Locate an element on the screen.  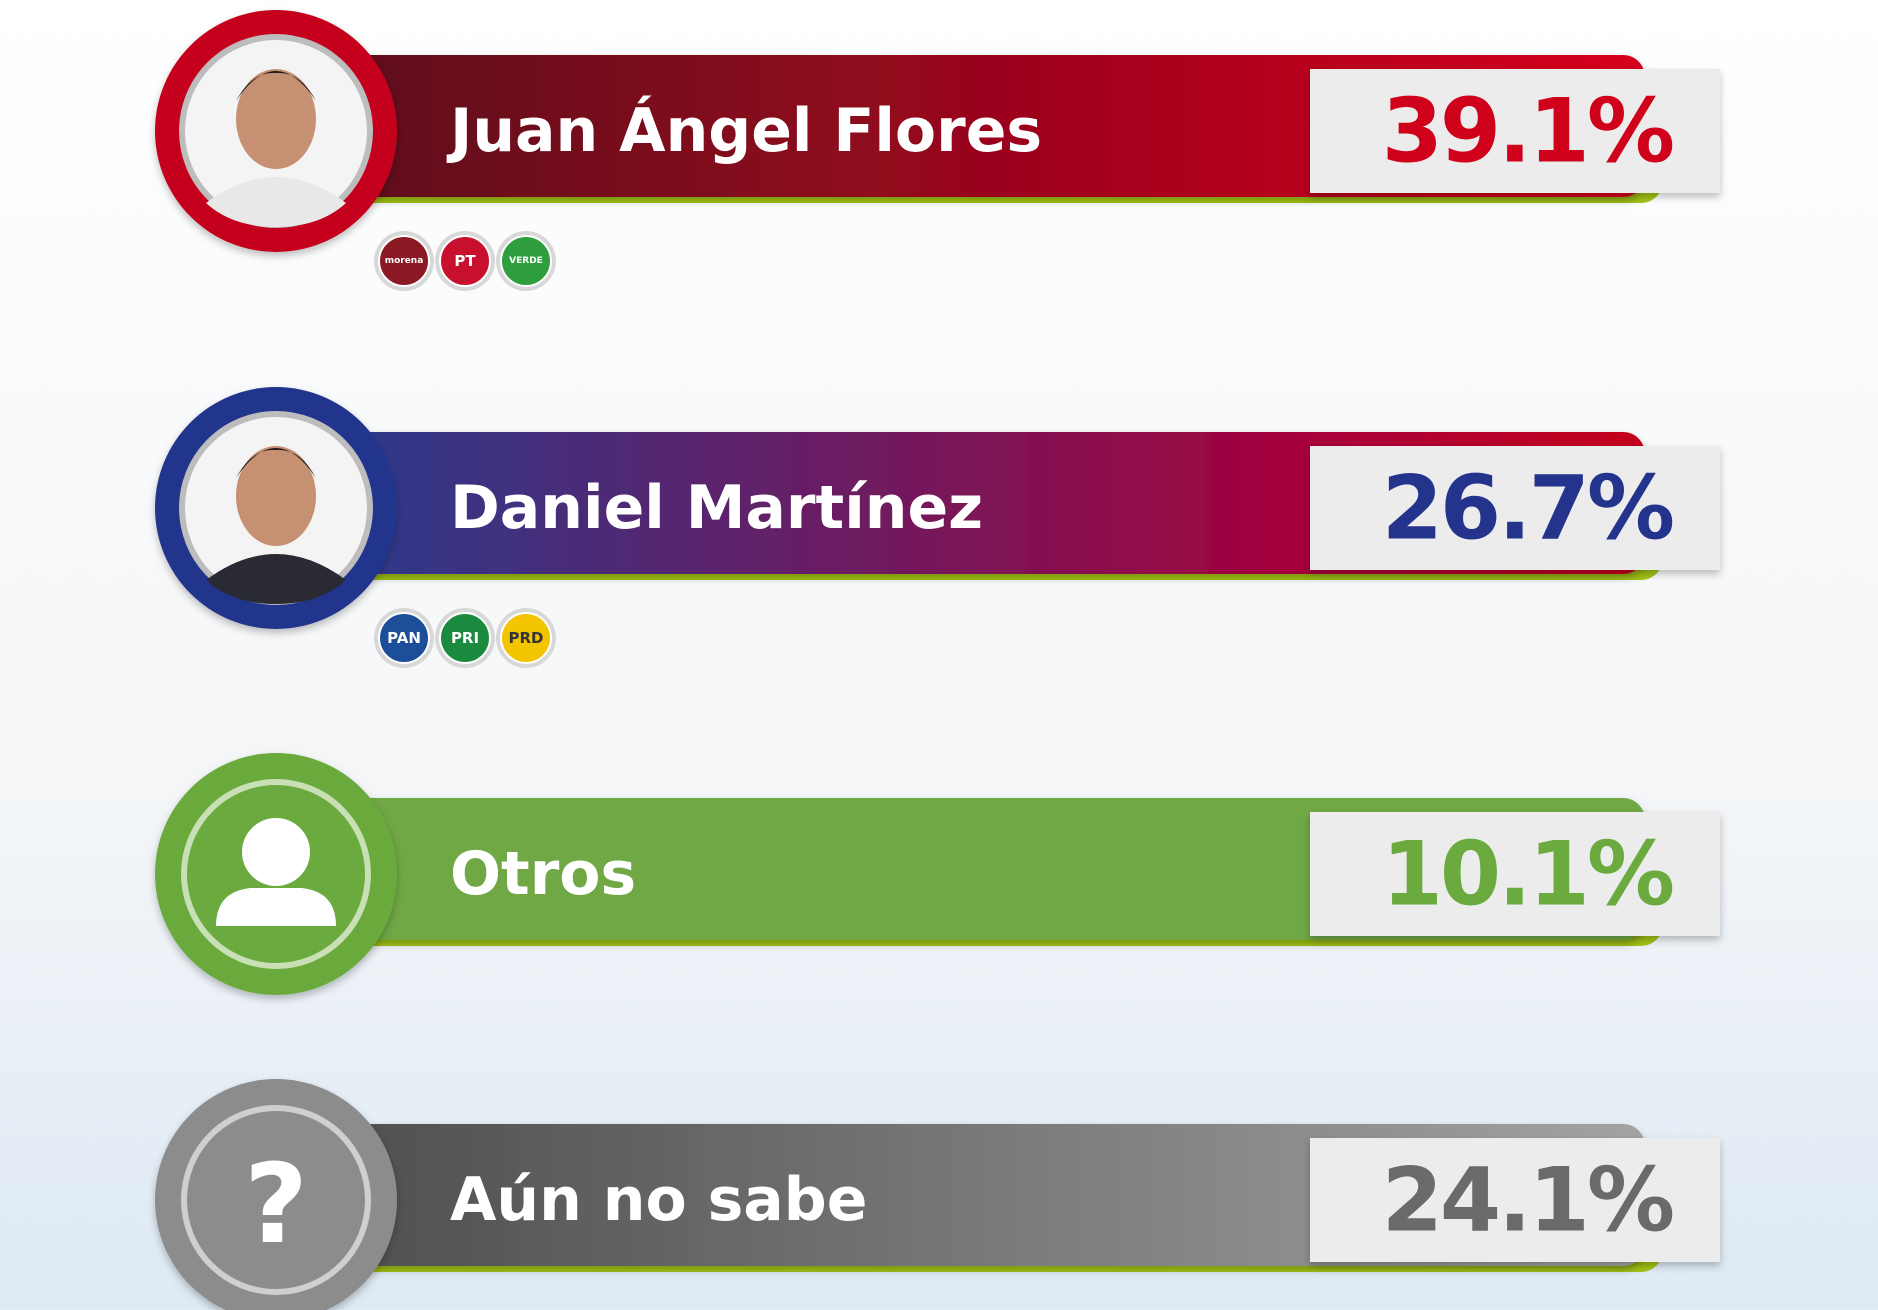
percentage: 10.1% is located at coordinates (1527, 874).